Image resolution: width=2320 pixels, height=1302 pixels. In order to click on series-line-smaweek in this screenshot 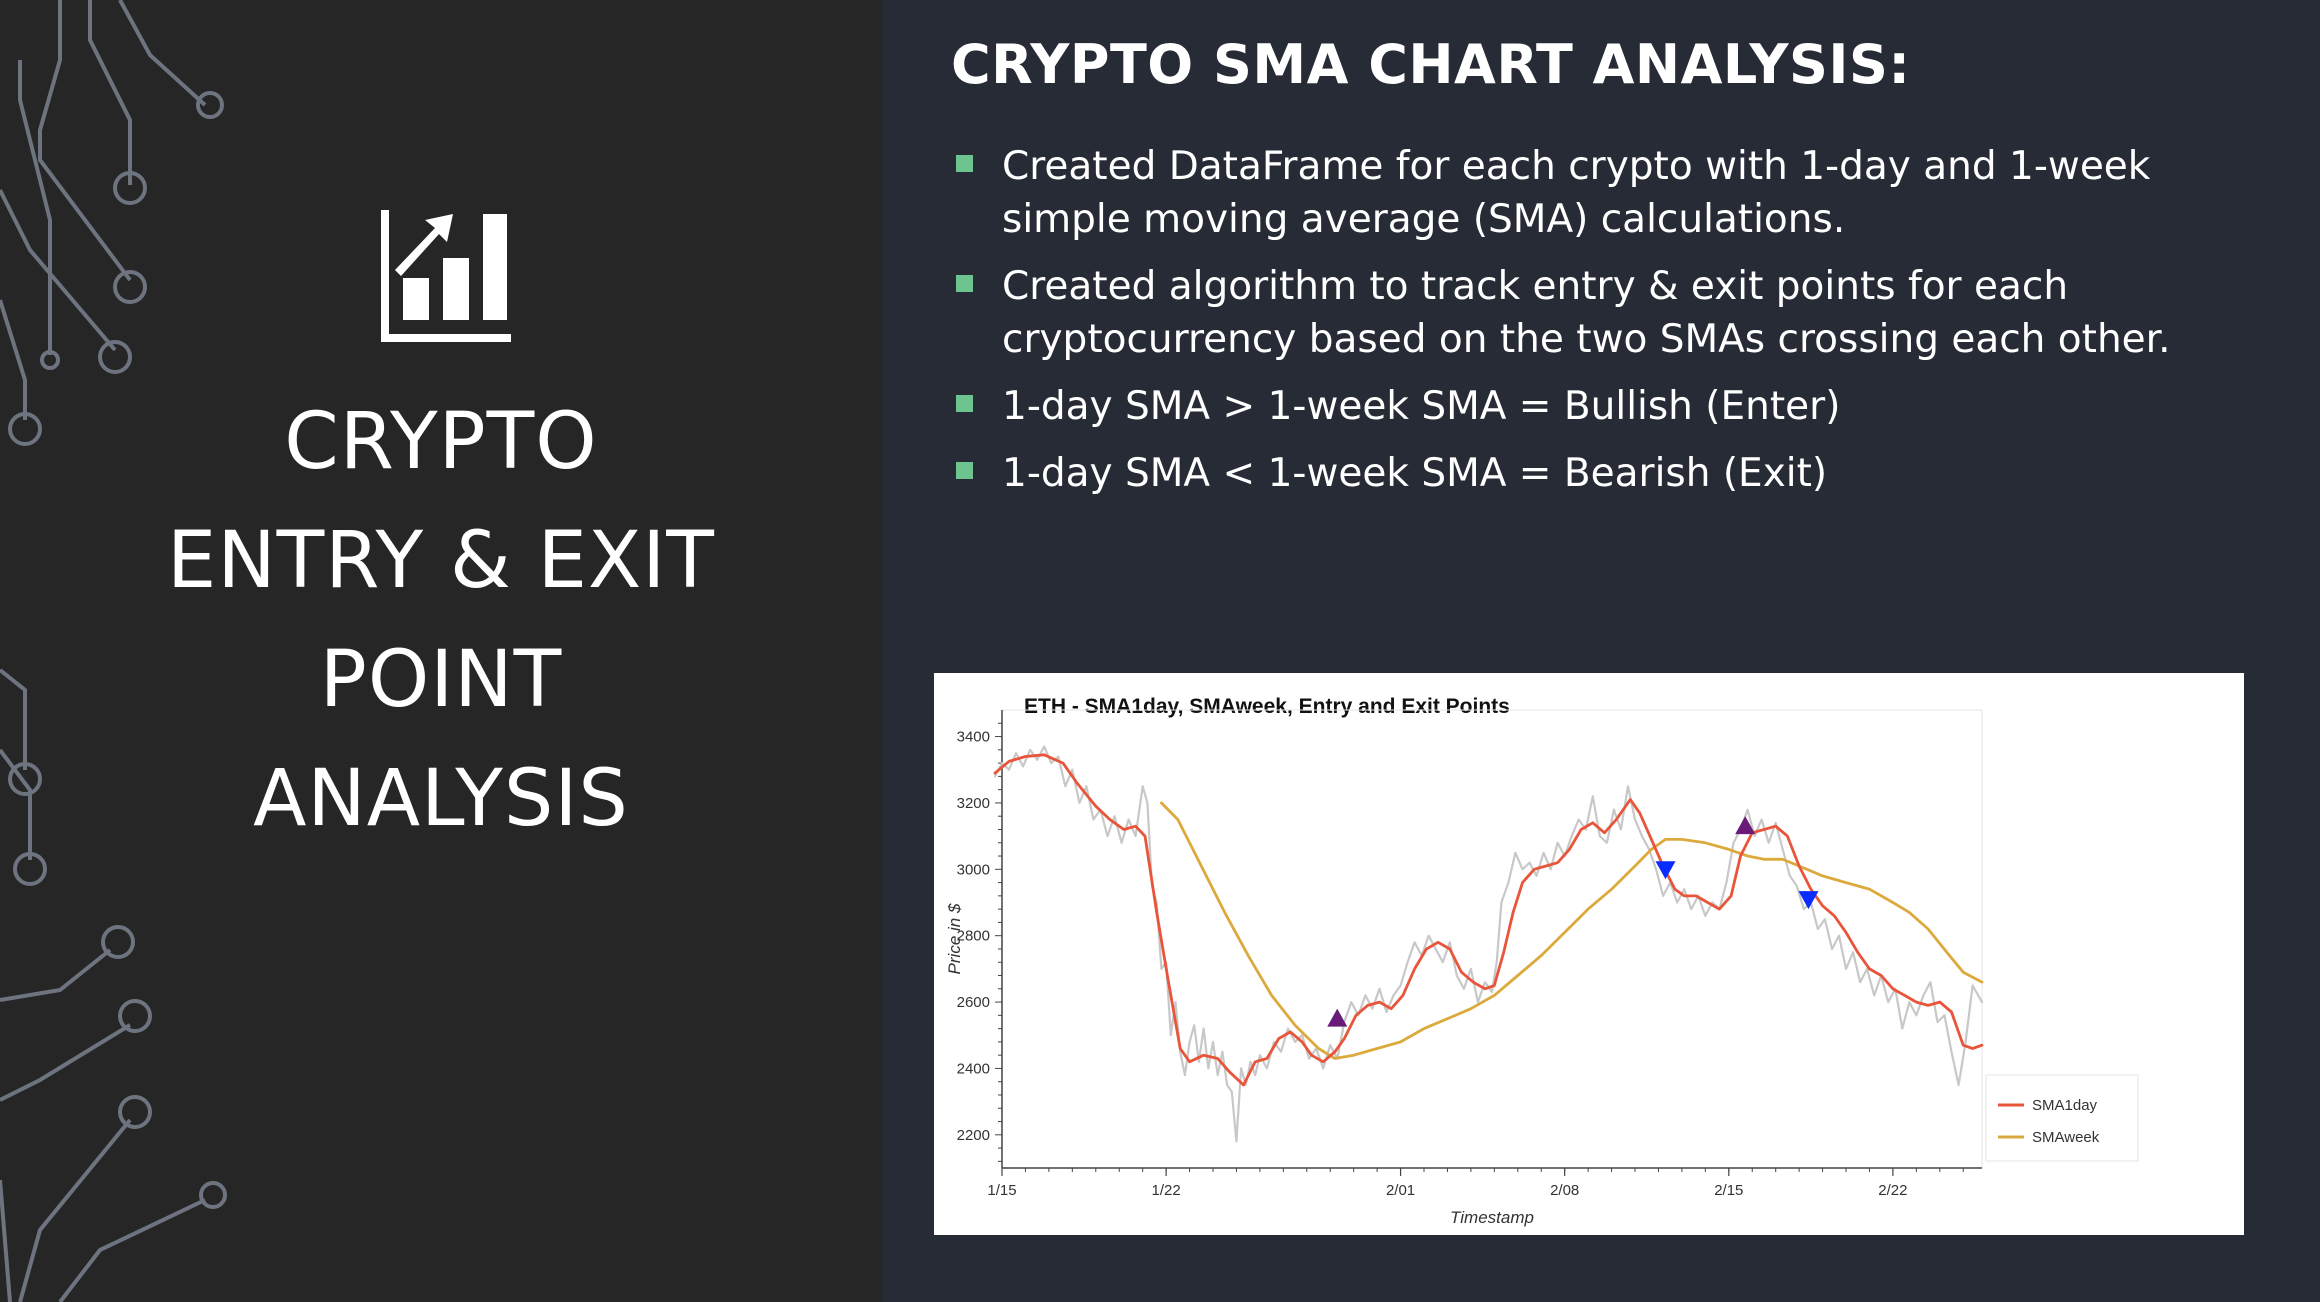, I will do `click(1572, 930)`.